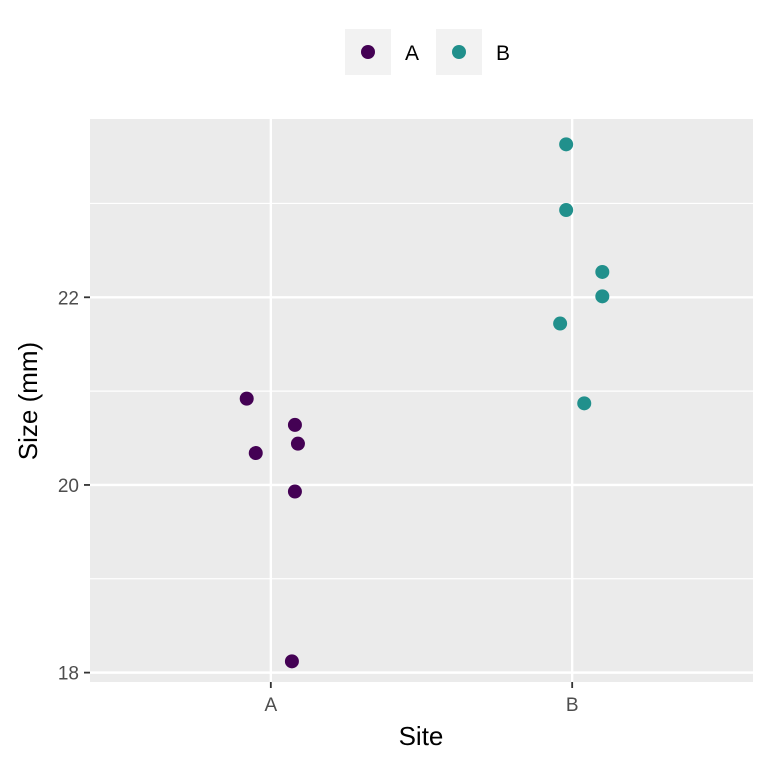 The width and height of the screenshot is (768, 768). Describe the element at coordinates (68, 486) in the screenshot. I see `y-tick-label: 20` at that location.